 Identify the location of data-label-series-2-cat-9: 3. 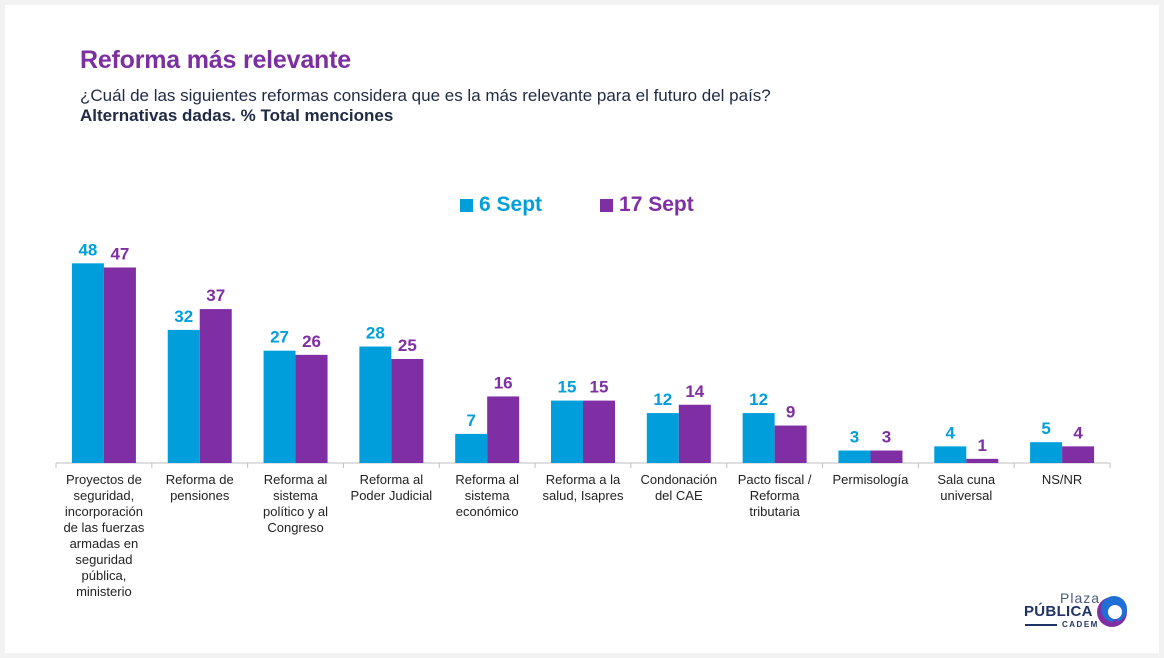
(886, 437).